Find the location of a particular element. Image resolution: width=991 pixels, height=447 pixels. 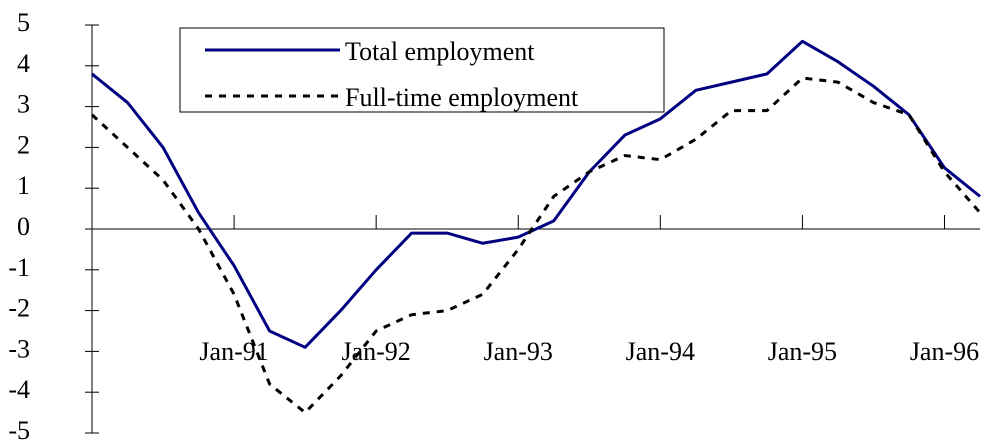

y-tick-label: -3 is located at coordinates (19, 348).